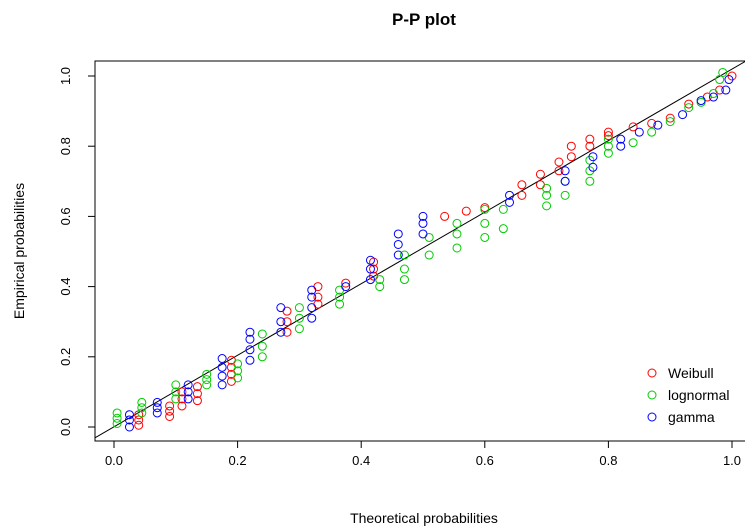  Describe the element at coordinates (608, 460) in the screenshot. I see `x-tick-label: 0.8` at that location.